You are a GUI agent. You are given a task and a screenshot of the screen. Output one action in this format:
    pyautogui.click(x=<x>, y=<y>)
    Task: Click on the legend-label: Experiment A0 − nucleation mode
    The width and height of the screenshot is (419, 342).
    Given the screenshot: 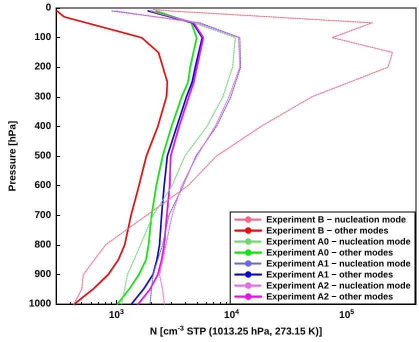 What is the action you would take?
    pyautogui.click(x=338, y=241)
    